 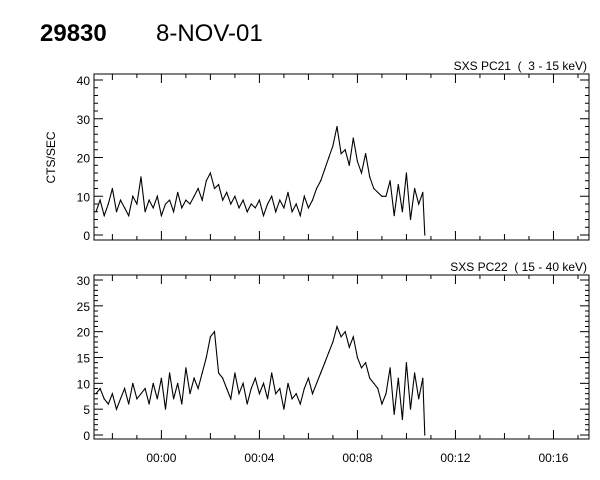 I want to click on panel-title: SXS PC21 ( 3 - 15 keV), so click(x=520, y=66).